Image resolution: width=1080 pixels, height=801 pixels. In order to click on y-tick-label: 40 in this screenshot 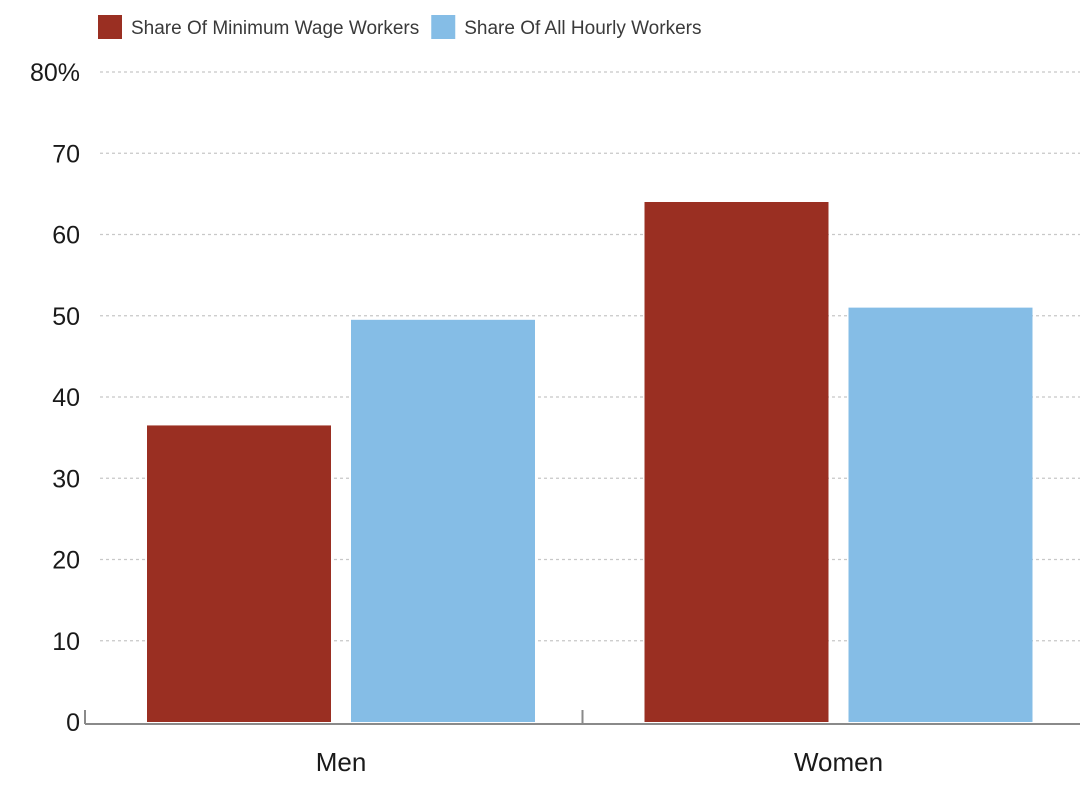, I will do `click(66, 398)`.